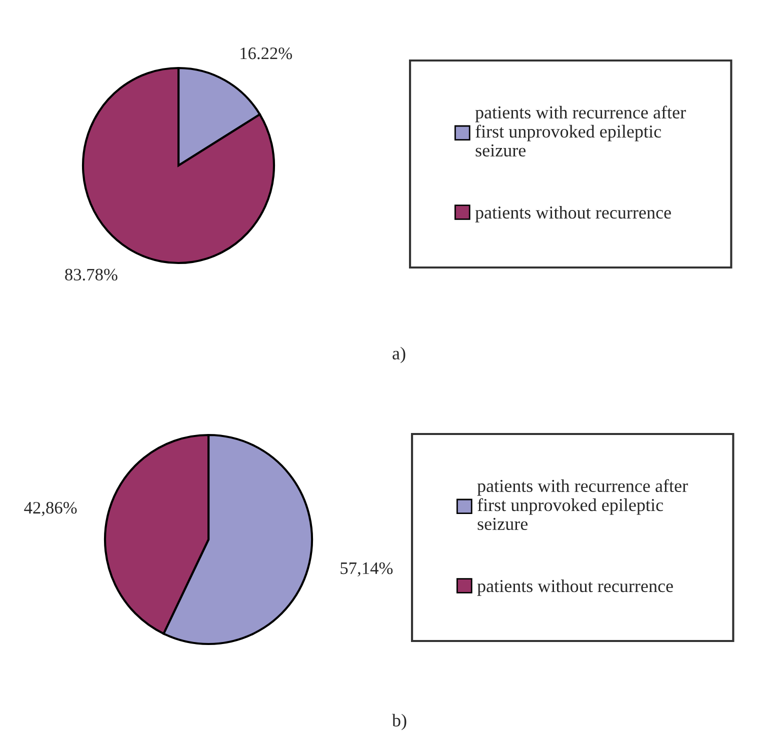  Describe the element at coordinates (50, 509) in the screenshot. I see `data-label: 42,86%` at that location.